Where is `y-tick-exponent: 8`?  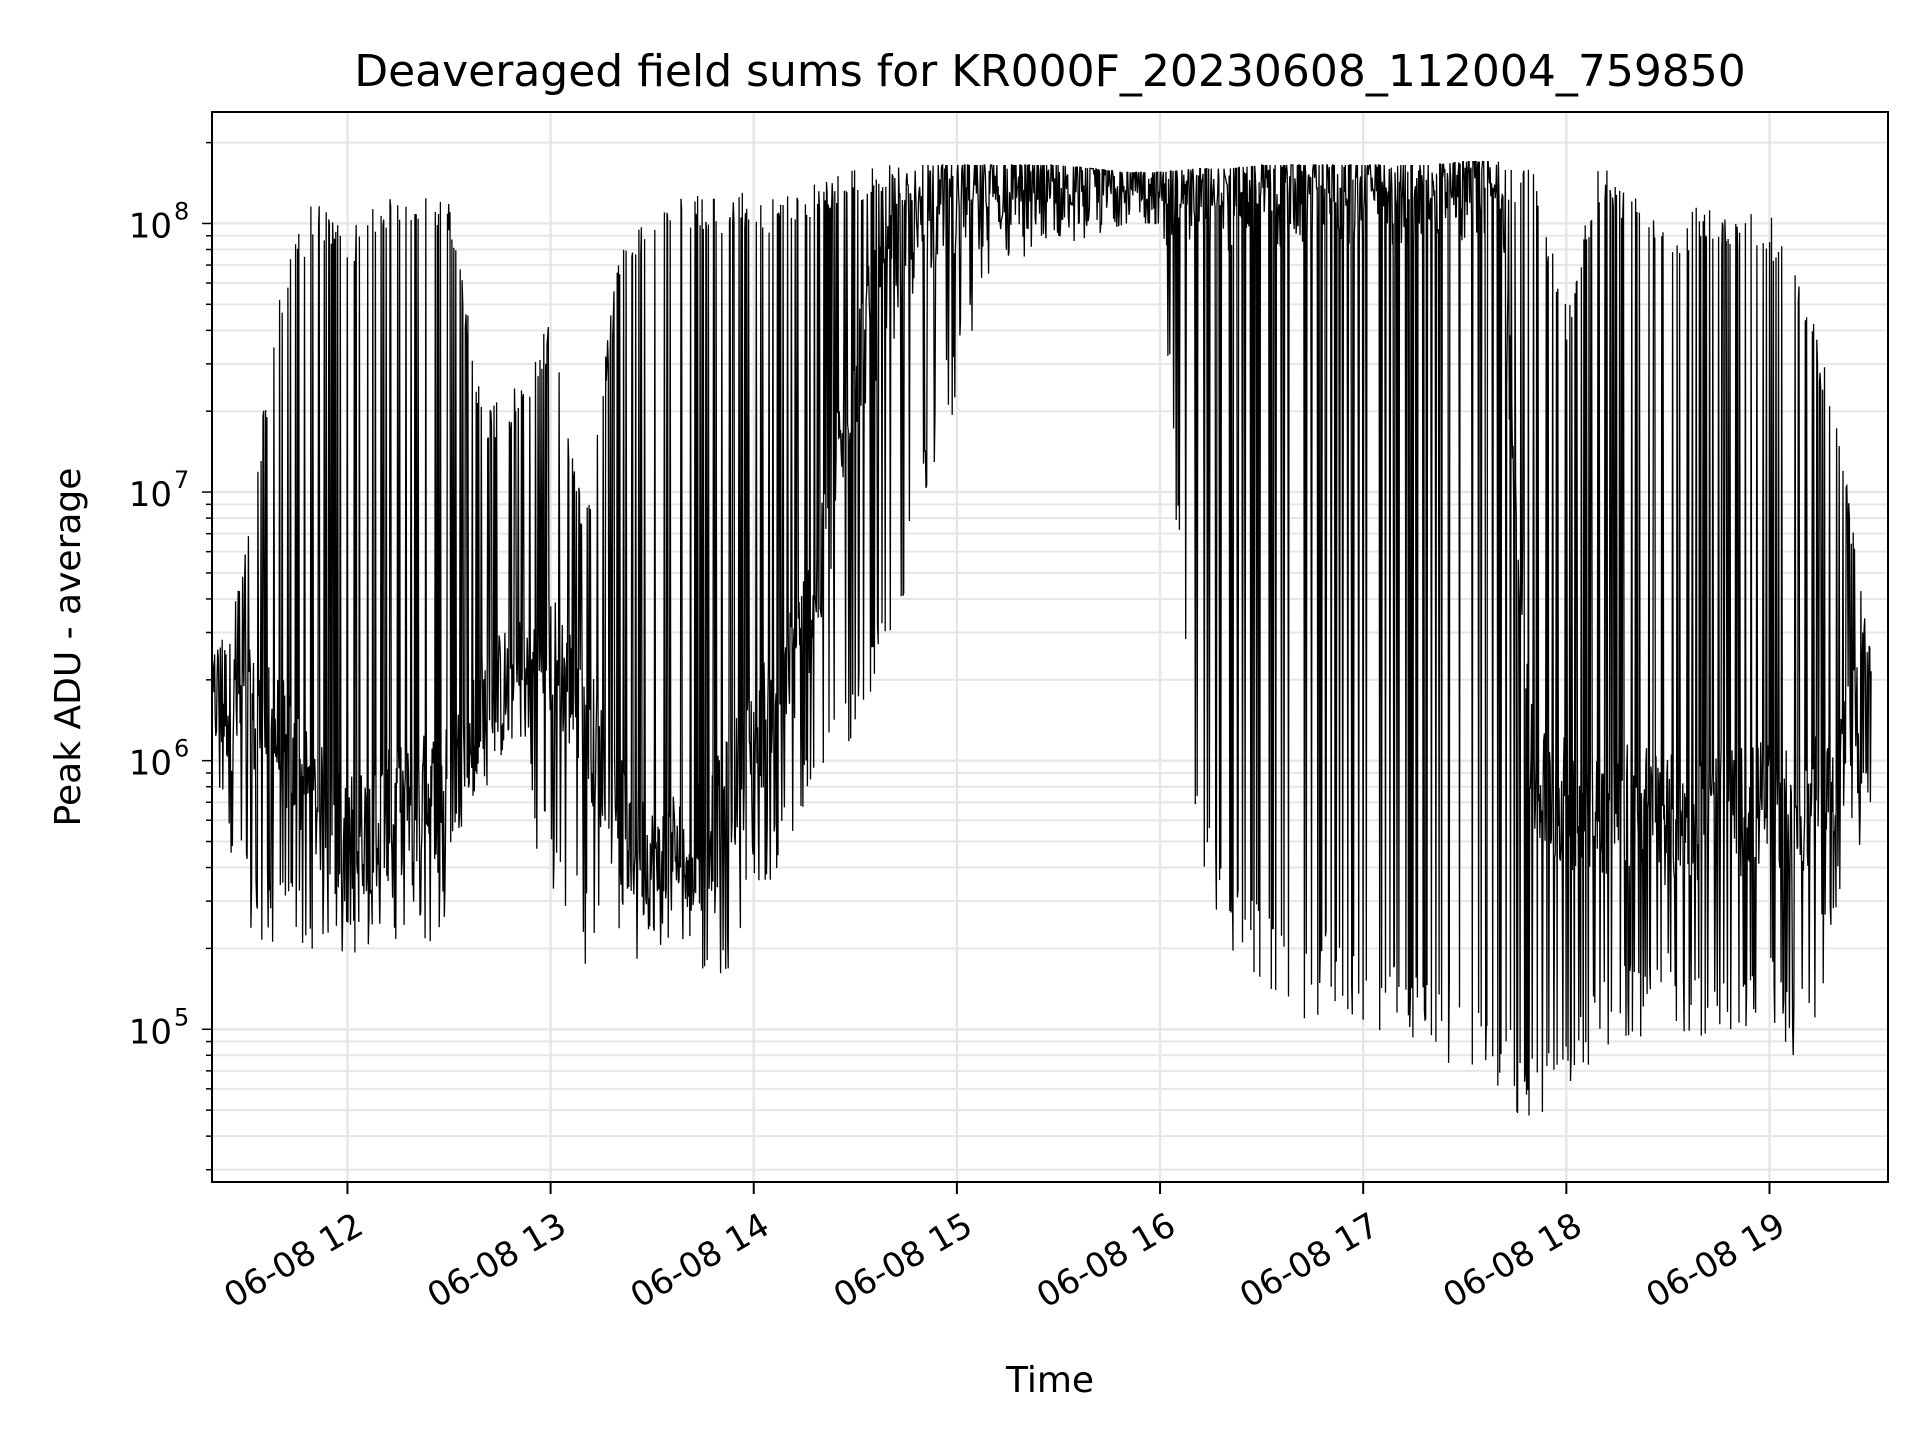
y-tick-exponent: 8 is located at coordinates (181, 211).